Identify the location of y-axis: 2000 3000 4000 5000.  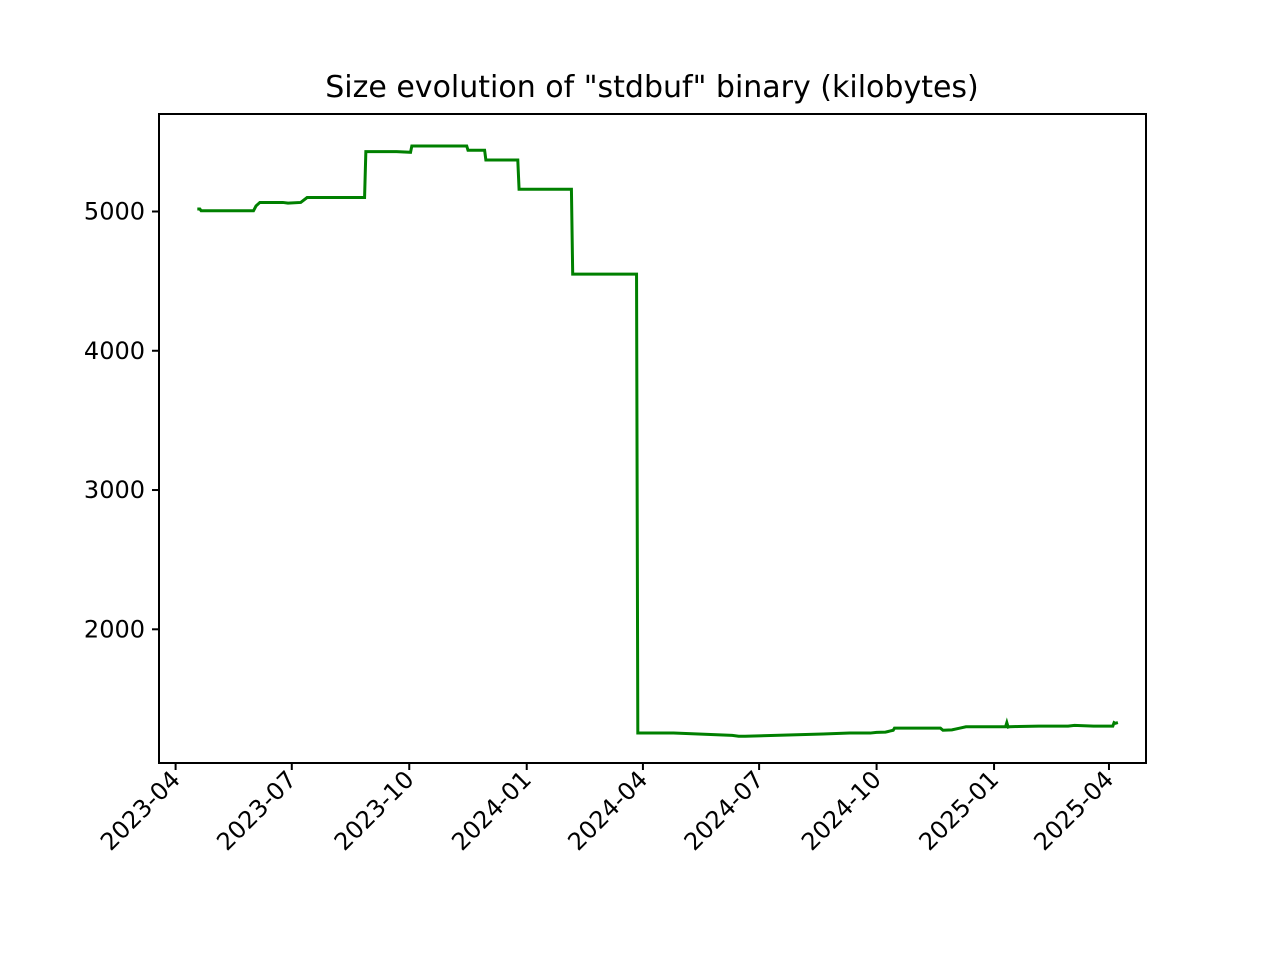
(121, 420).